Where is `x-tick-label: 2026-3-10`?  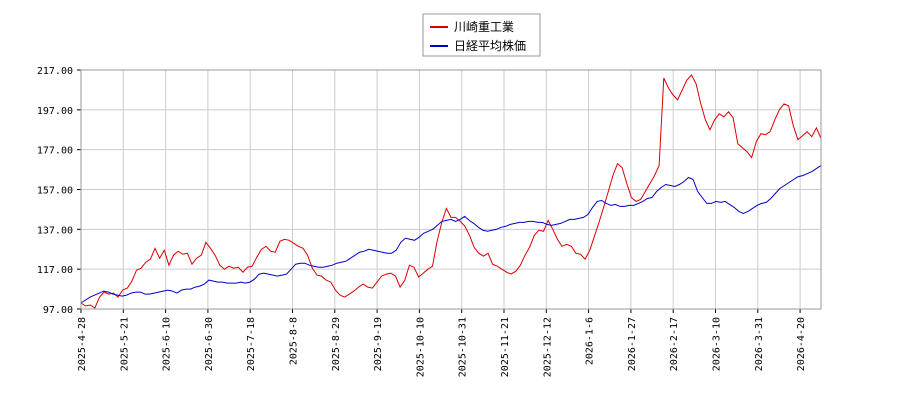 x-tick-label: 2026-3-10 is located at coordinates (717, 344).